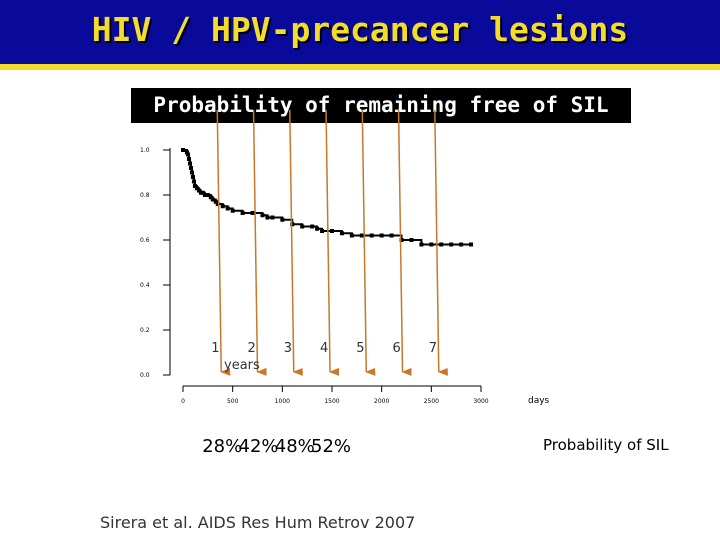  I want to click on x-tick-label: 1000, so click(282, 401).